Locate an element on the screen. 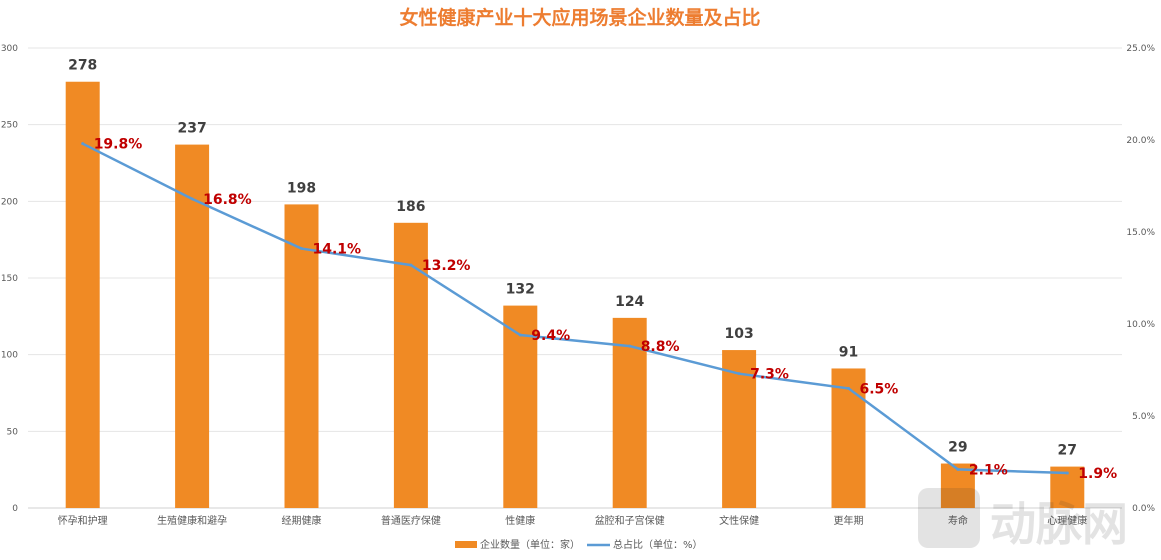  x-category-label: 性健康 is located at coordinates (520, 520).